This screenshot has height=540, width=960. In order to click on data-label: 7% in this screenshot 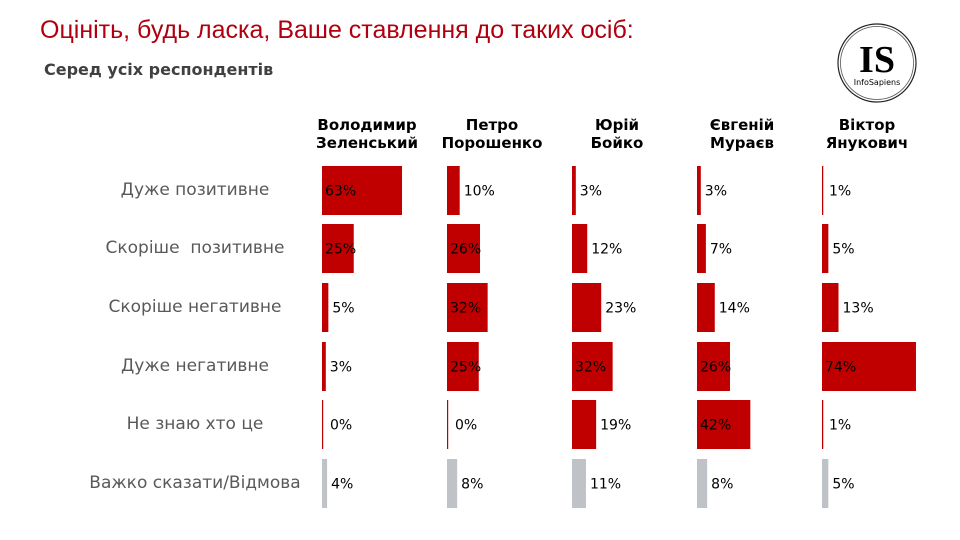, I will do `click(721, 250)`.